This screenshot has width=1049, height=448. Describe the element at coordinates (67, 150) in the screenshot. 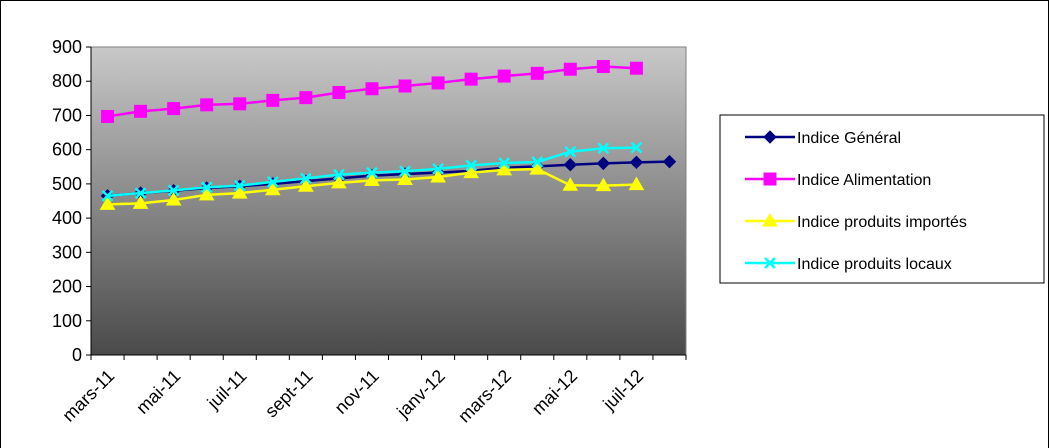

I see `y-tick-label: 600` at that location.